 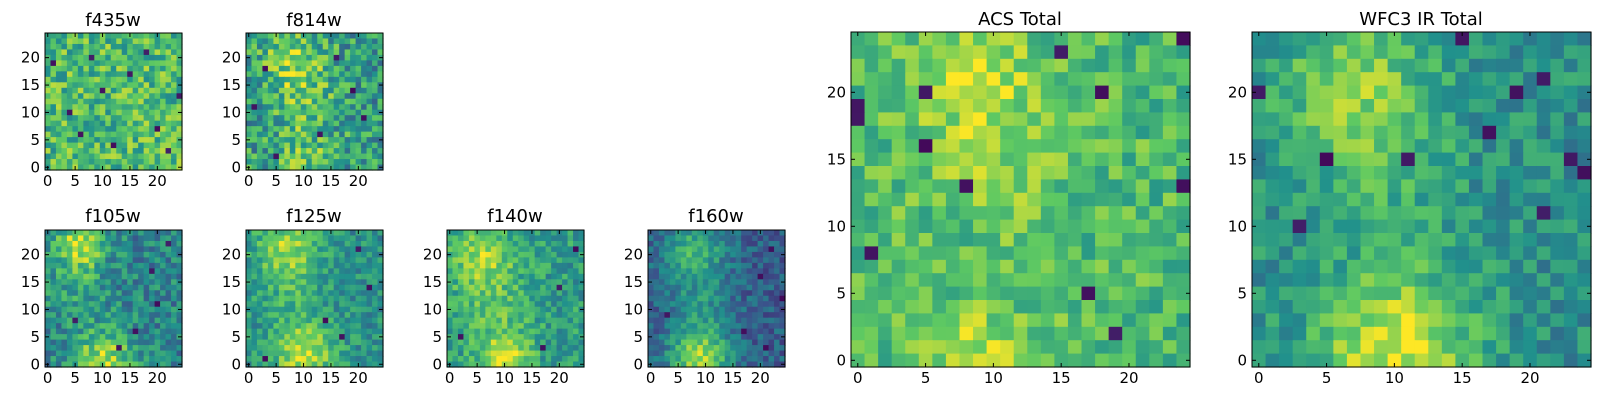 What do you see at coordinates (315, 102) in the screenshot?
I see `heatmap-cells` at bounding box center [315, 102].